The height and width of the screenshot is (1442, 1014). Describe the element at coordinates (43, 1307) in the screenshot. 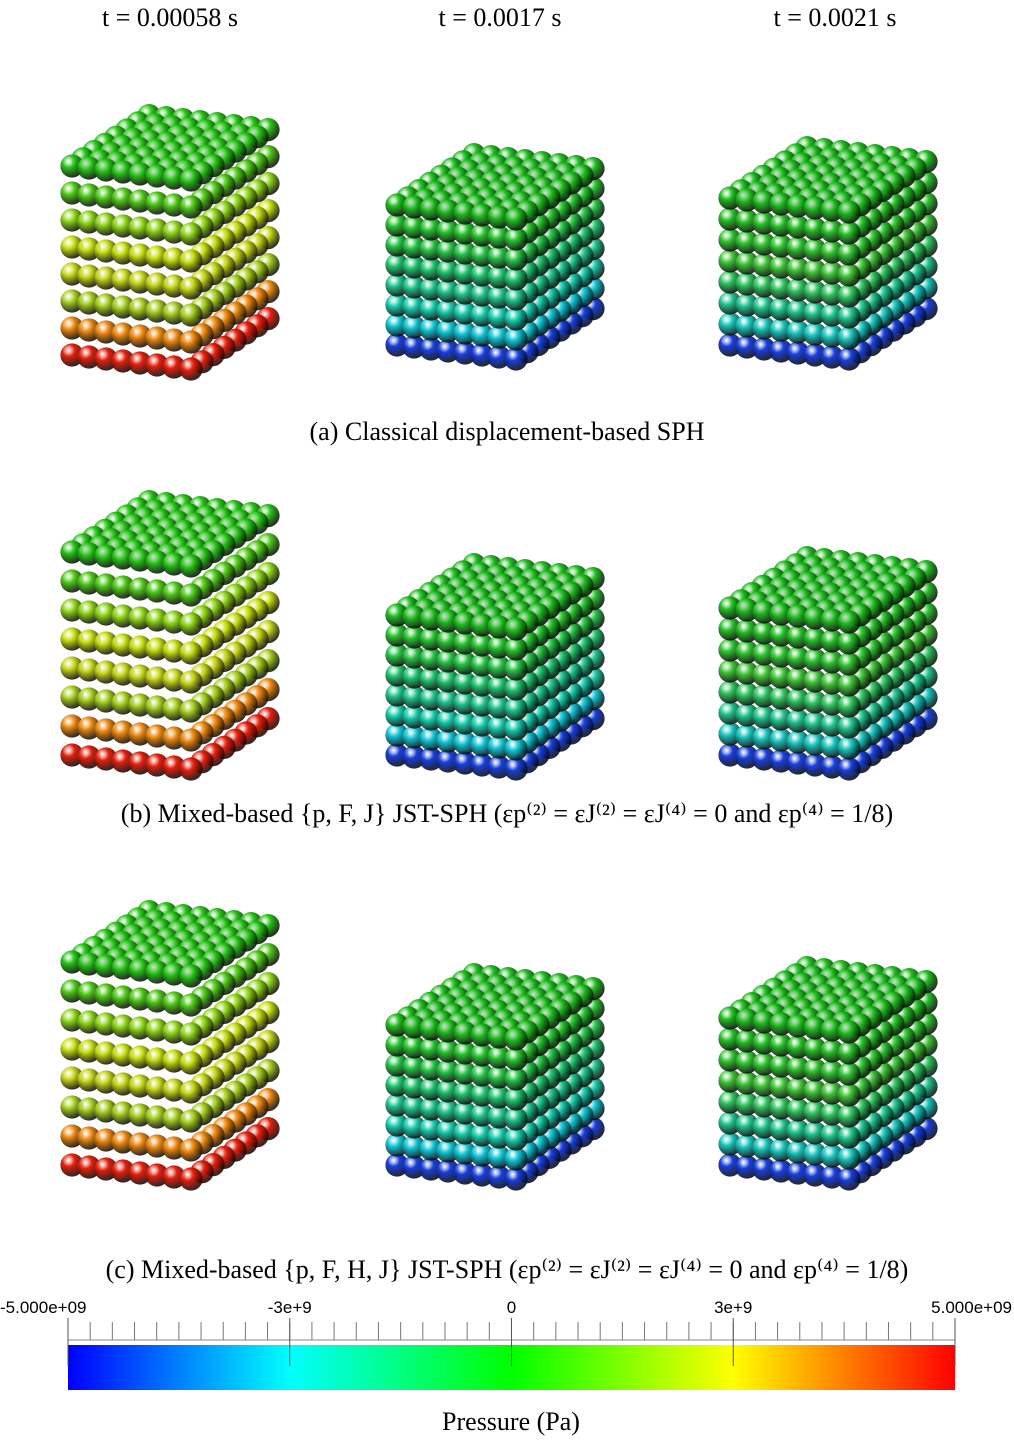

I see `tick-label: -5.000e+09` at that location.